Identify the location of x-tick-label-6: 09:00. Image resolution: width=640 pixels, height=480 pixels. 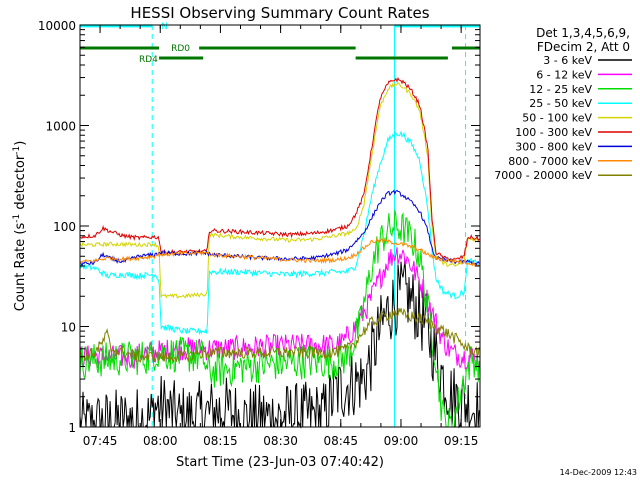
(401, 441).